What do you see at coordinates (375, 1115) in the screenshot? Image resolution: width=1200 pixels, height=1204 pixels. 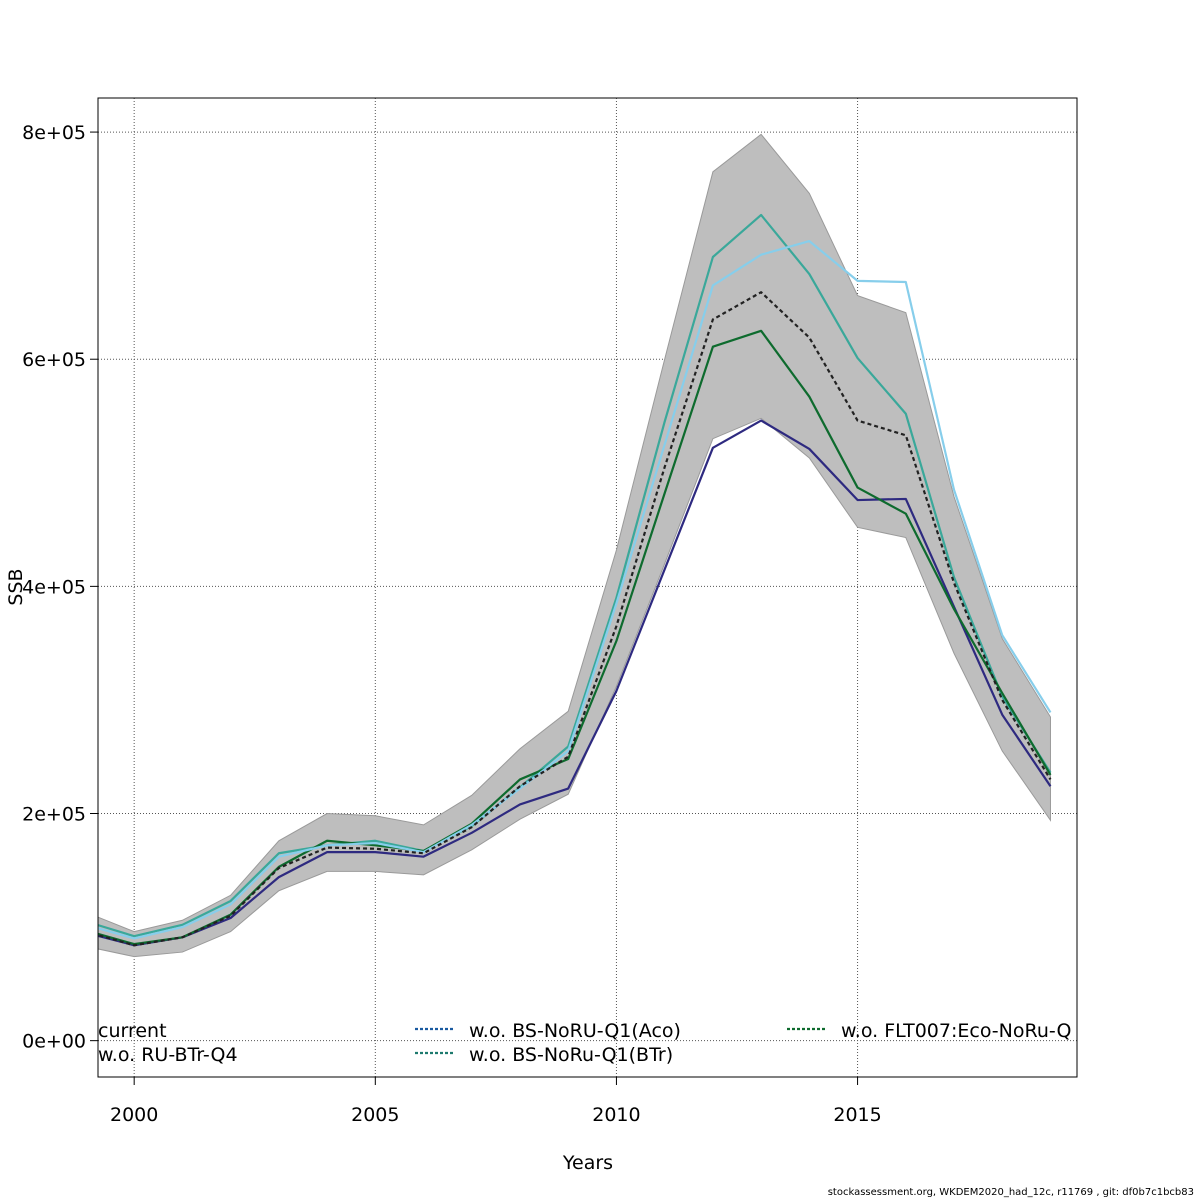 I see `x-tick-label-1: 2005` at bounding box center [375, 1115].